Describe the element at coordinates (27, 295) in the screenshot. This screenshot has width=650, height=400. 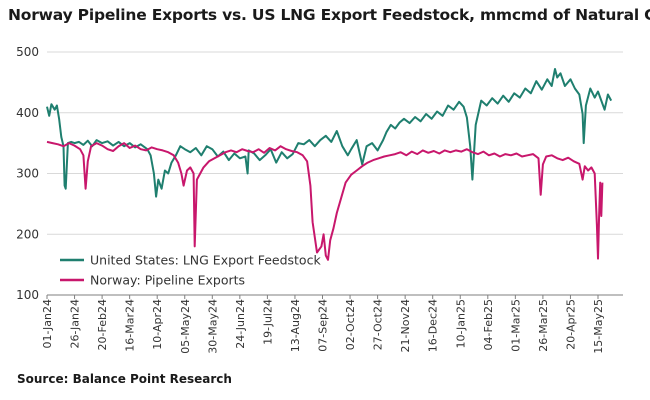
I see `y-tick-label: 100` at that location.